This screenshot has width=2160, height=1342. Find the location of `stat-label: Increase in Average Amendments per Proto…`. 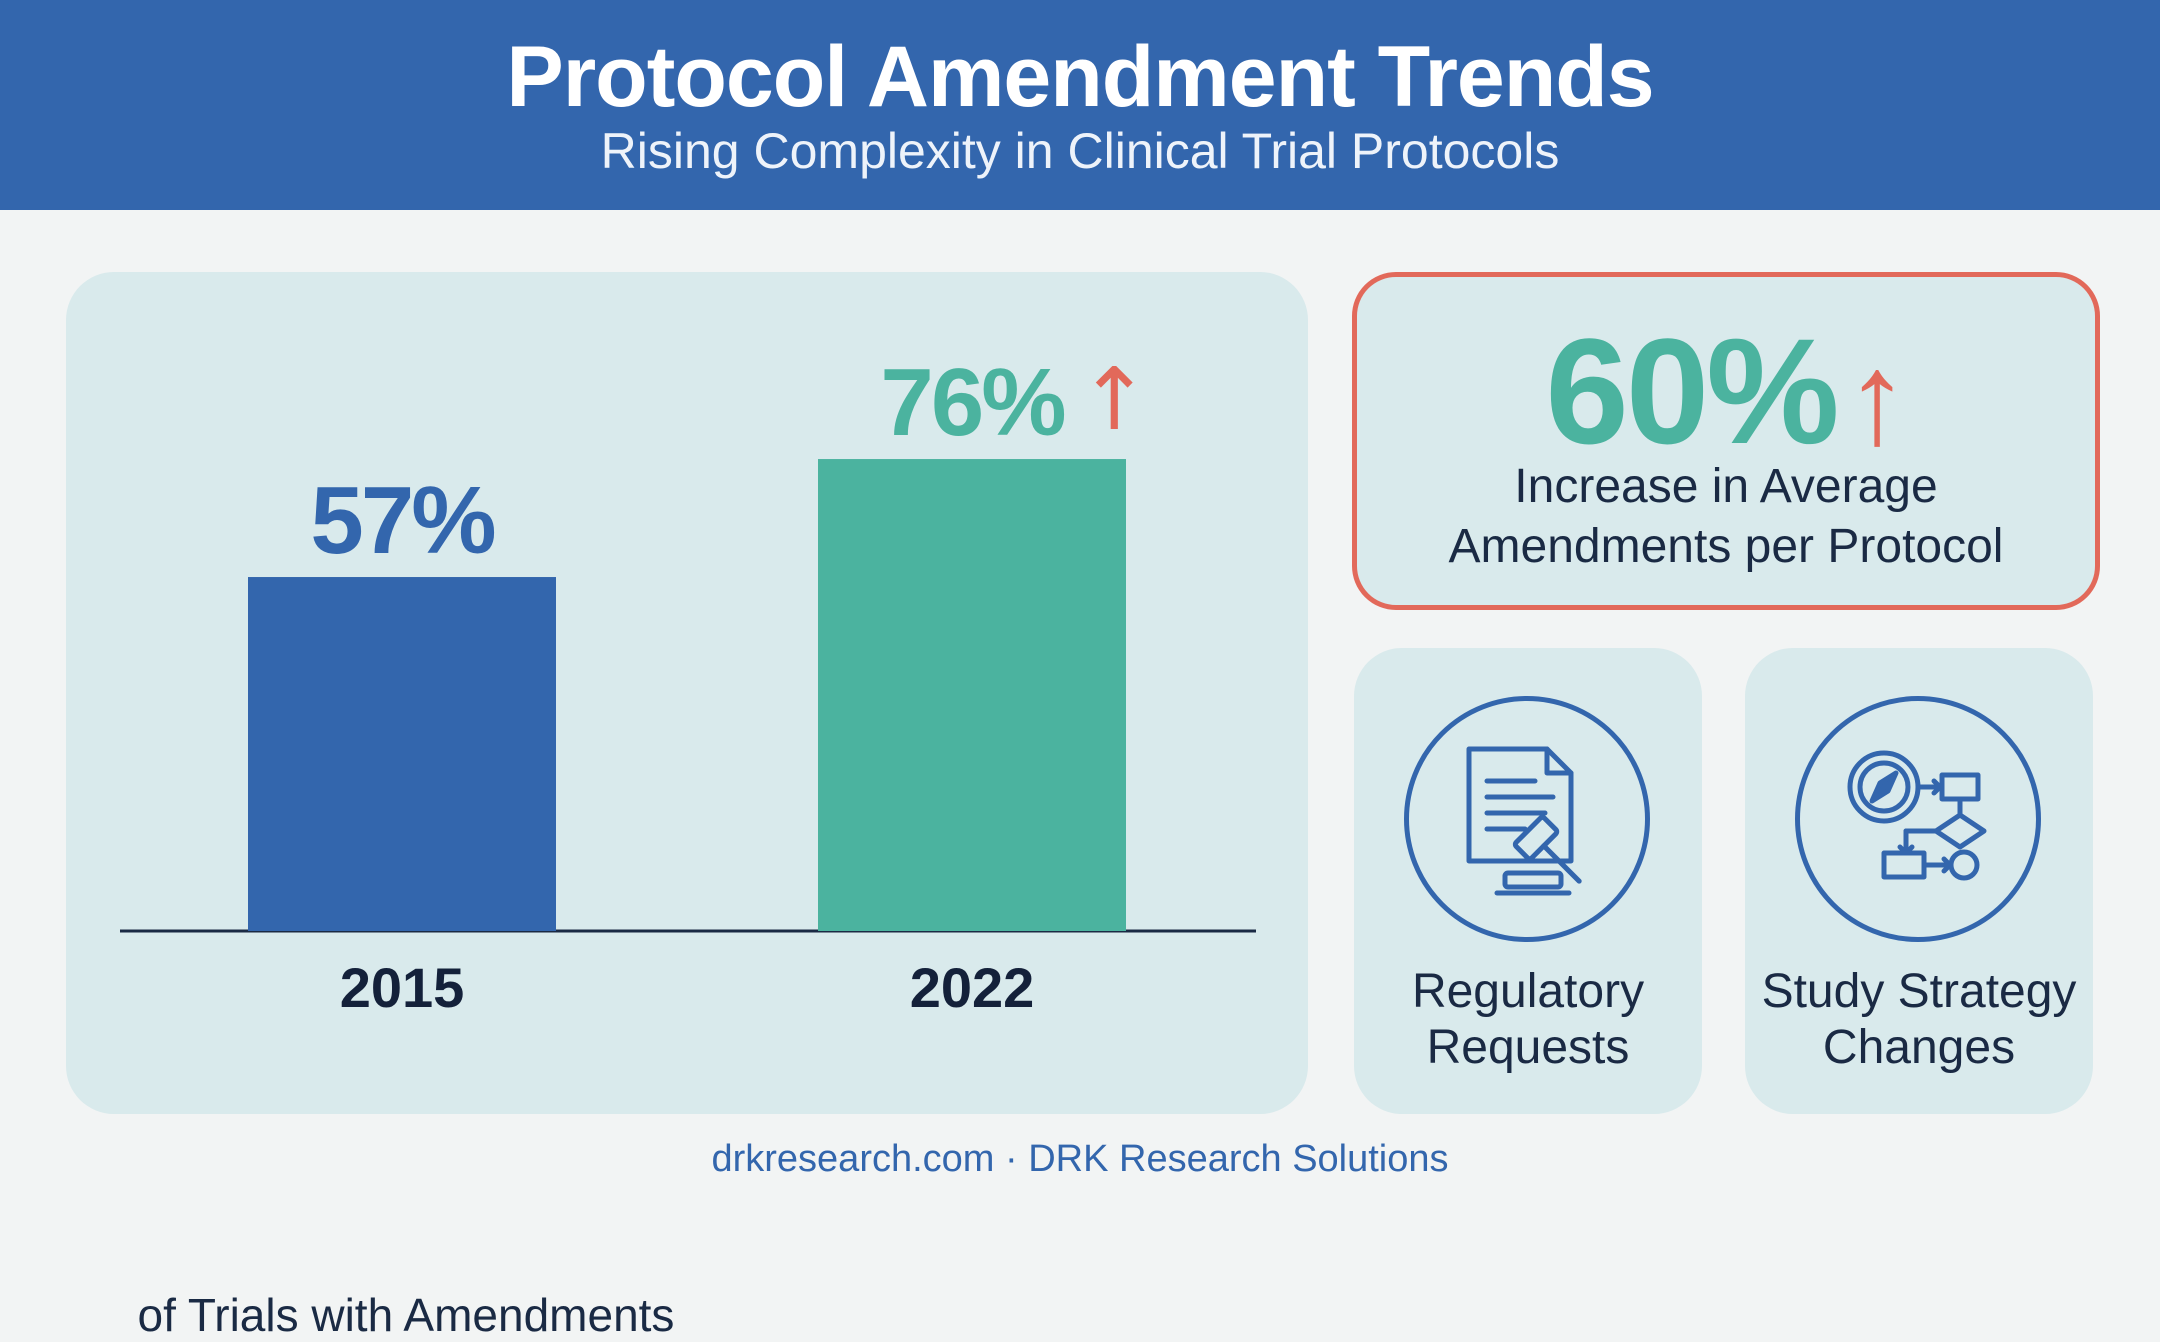

stat-label: Increase in Average Amendments per Proto… is located at coordinates (1726, 517).